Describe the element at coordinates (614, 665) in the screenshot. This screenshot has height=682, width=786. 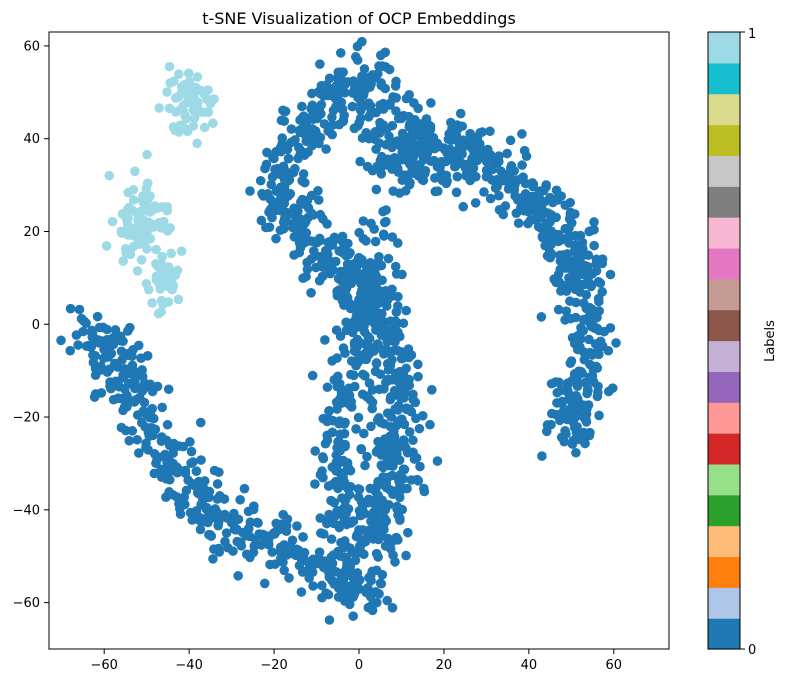
I see `x-tick-label: 60` at that location.